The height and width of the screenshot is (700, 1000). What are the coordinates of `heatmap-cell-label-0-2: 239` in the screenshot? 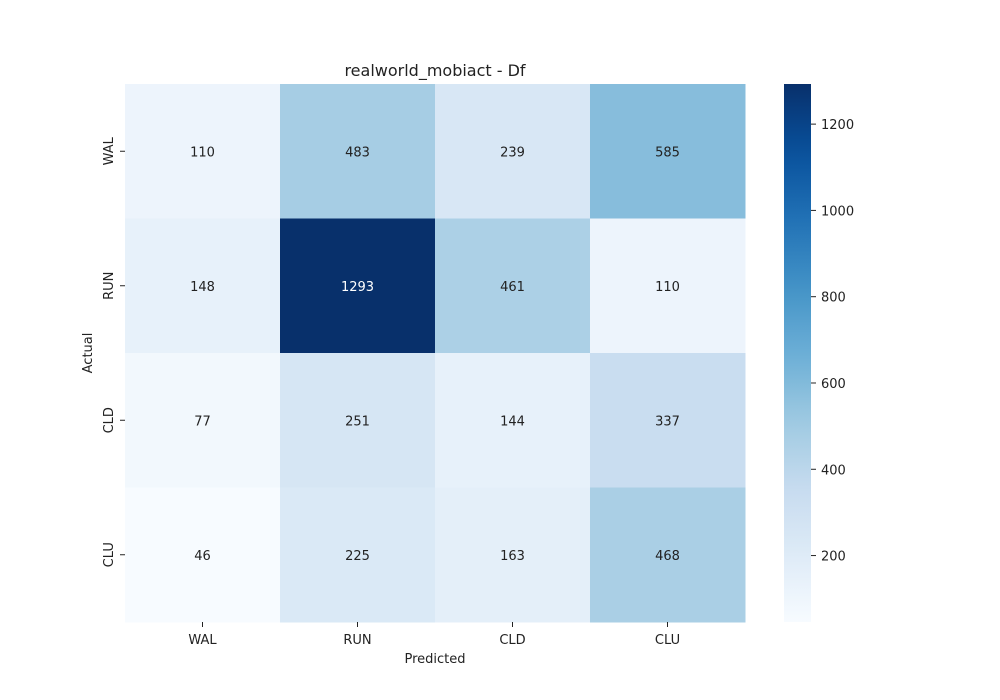 It's located at (512, 152).